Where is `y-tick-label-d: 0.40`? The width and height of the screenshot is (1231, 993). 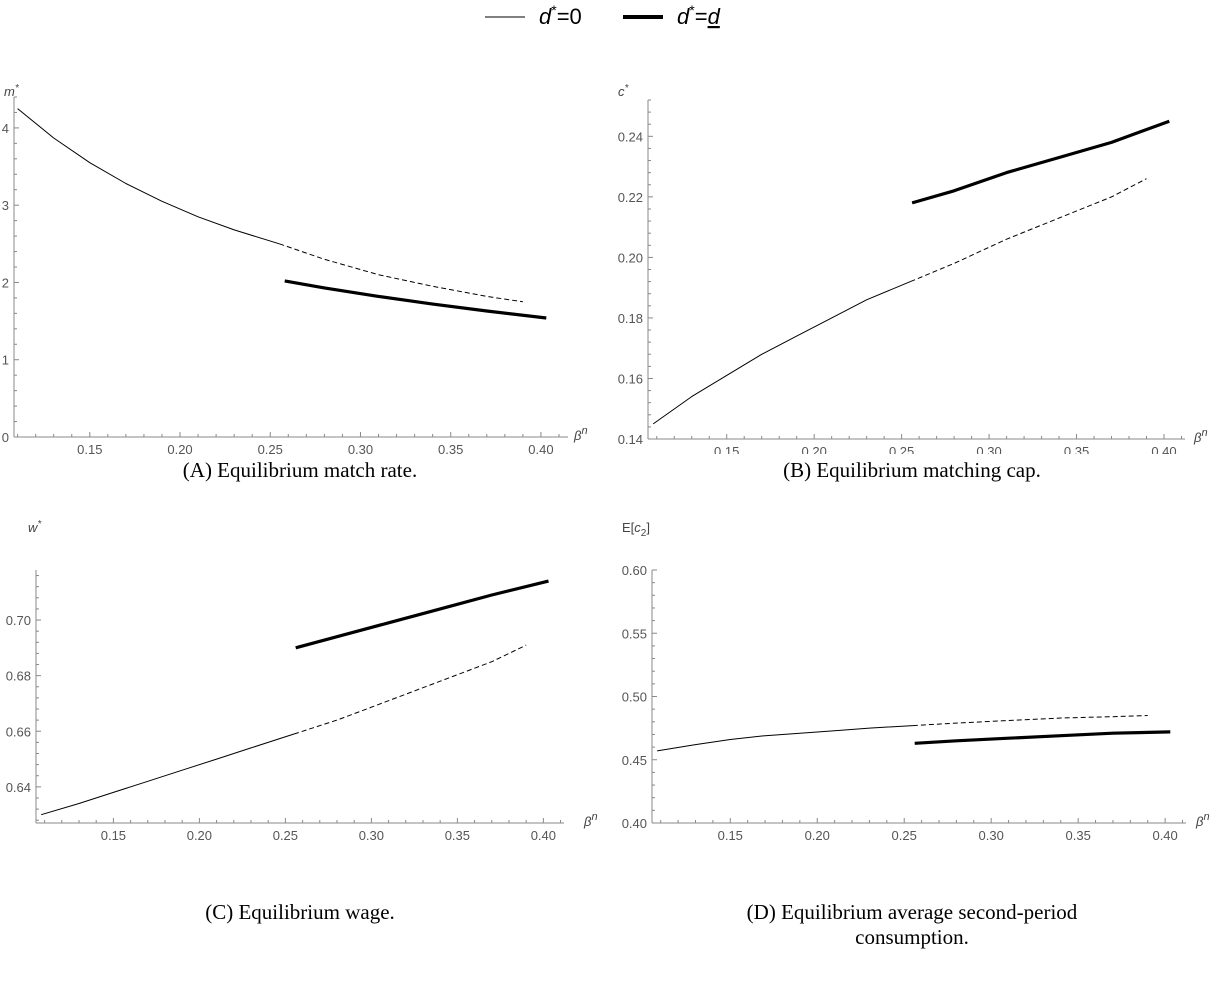
y-tick-label-d: 0.40 is located at coordinates (634, 823).